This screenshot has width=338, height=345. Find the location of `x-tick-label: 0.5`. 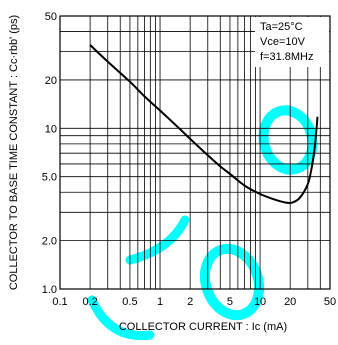

x-tick-label: 0.5 is located at coordinates (129, 302).